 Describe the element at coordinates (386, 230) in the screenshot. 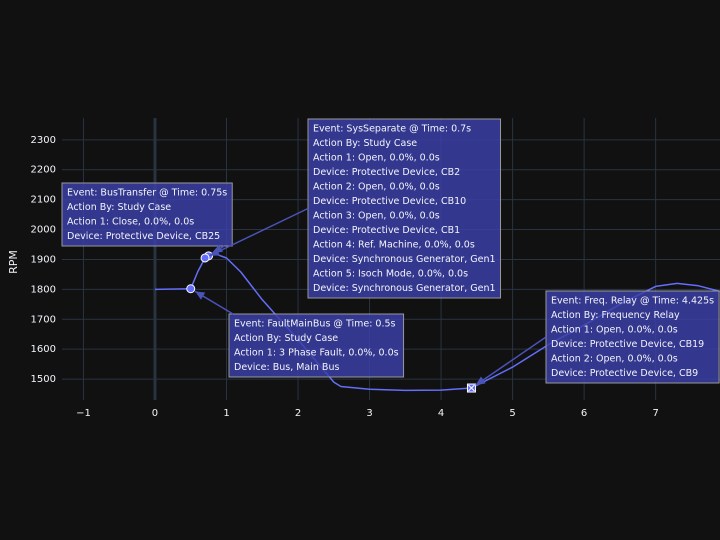

I see `annotation-text: Device: Protective Device, CB1` at that location.